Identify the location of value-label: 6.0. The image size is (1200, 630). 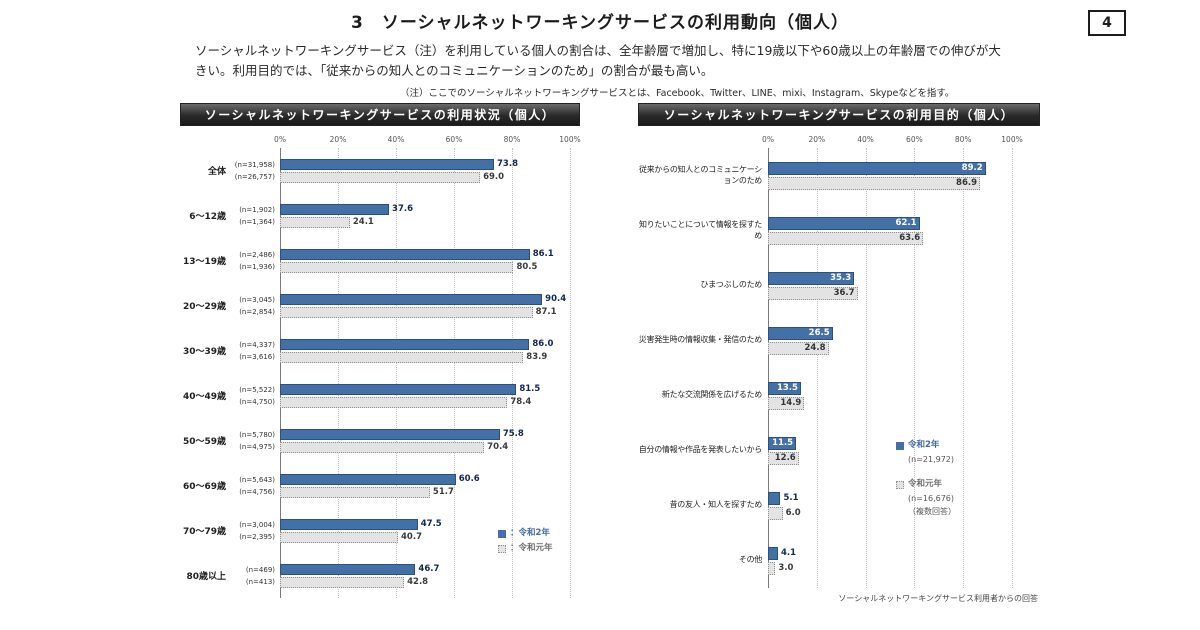
(793, 512).